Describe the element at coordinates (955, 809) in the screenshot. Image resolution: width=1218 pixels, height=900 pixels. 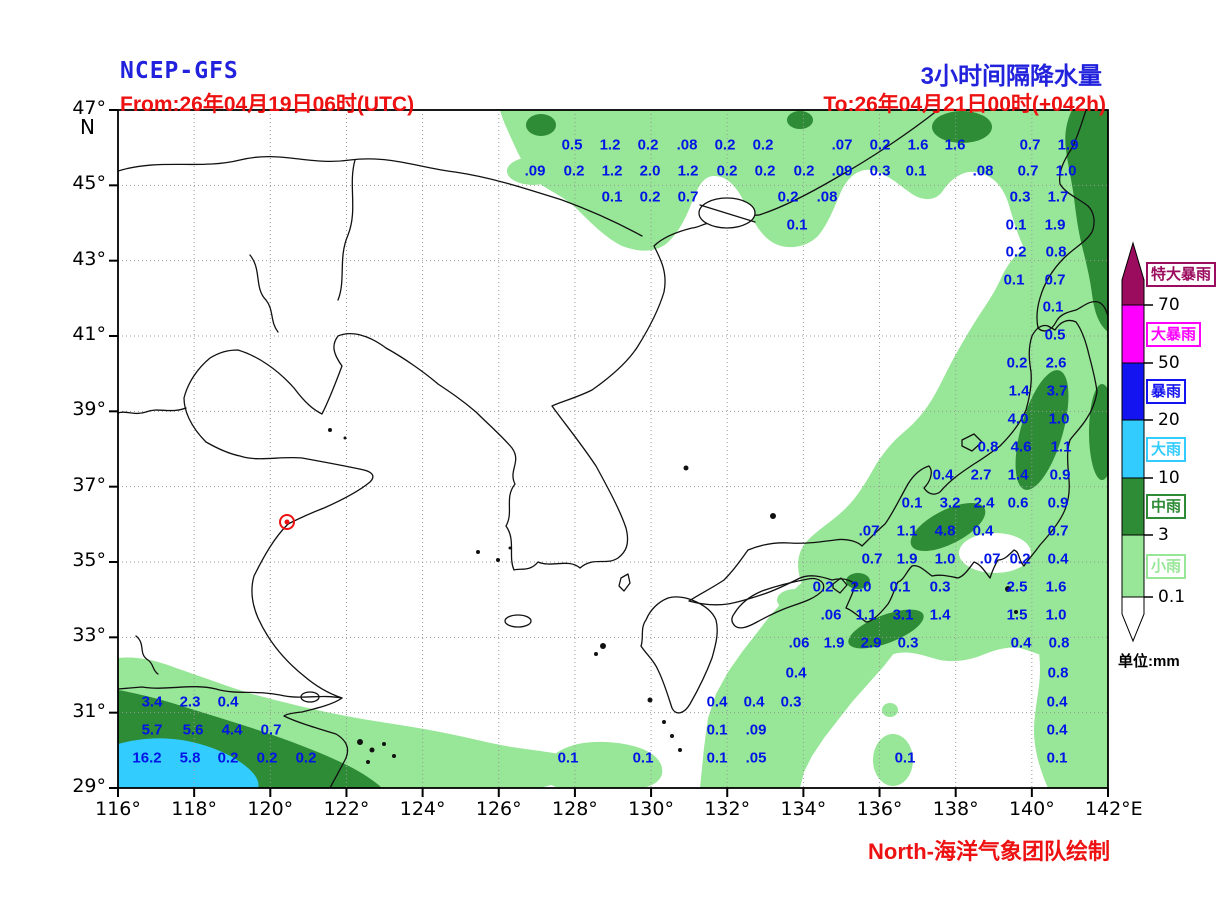
I see `lon-tick-label: 138°` at that location.